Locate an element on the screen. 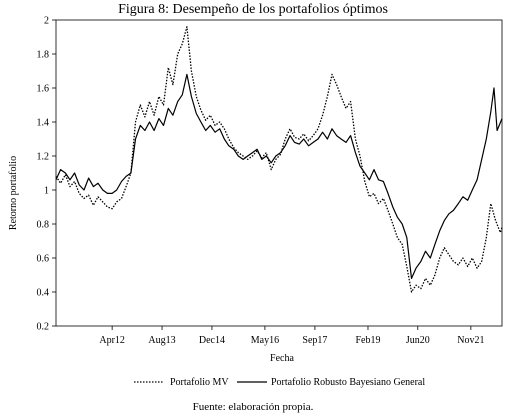 The height and width of the screenshot is (417, 506). x-tick-label: Feb19 is located at coordinates (367, 340).